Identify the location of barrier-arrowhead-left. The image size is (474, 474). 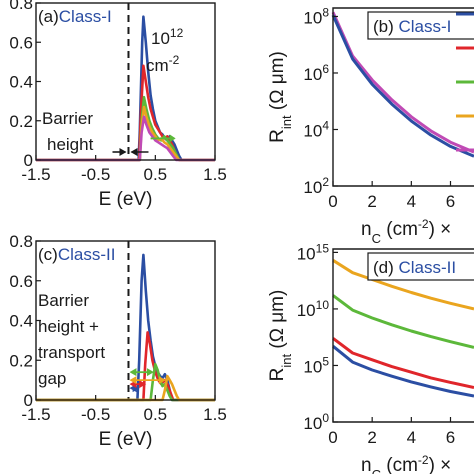
(123, 152).